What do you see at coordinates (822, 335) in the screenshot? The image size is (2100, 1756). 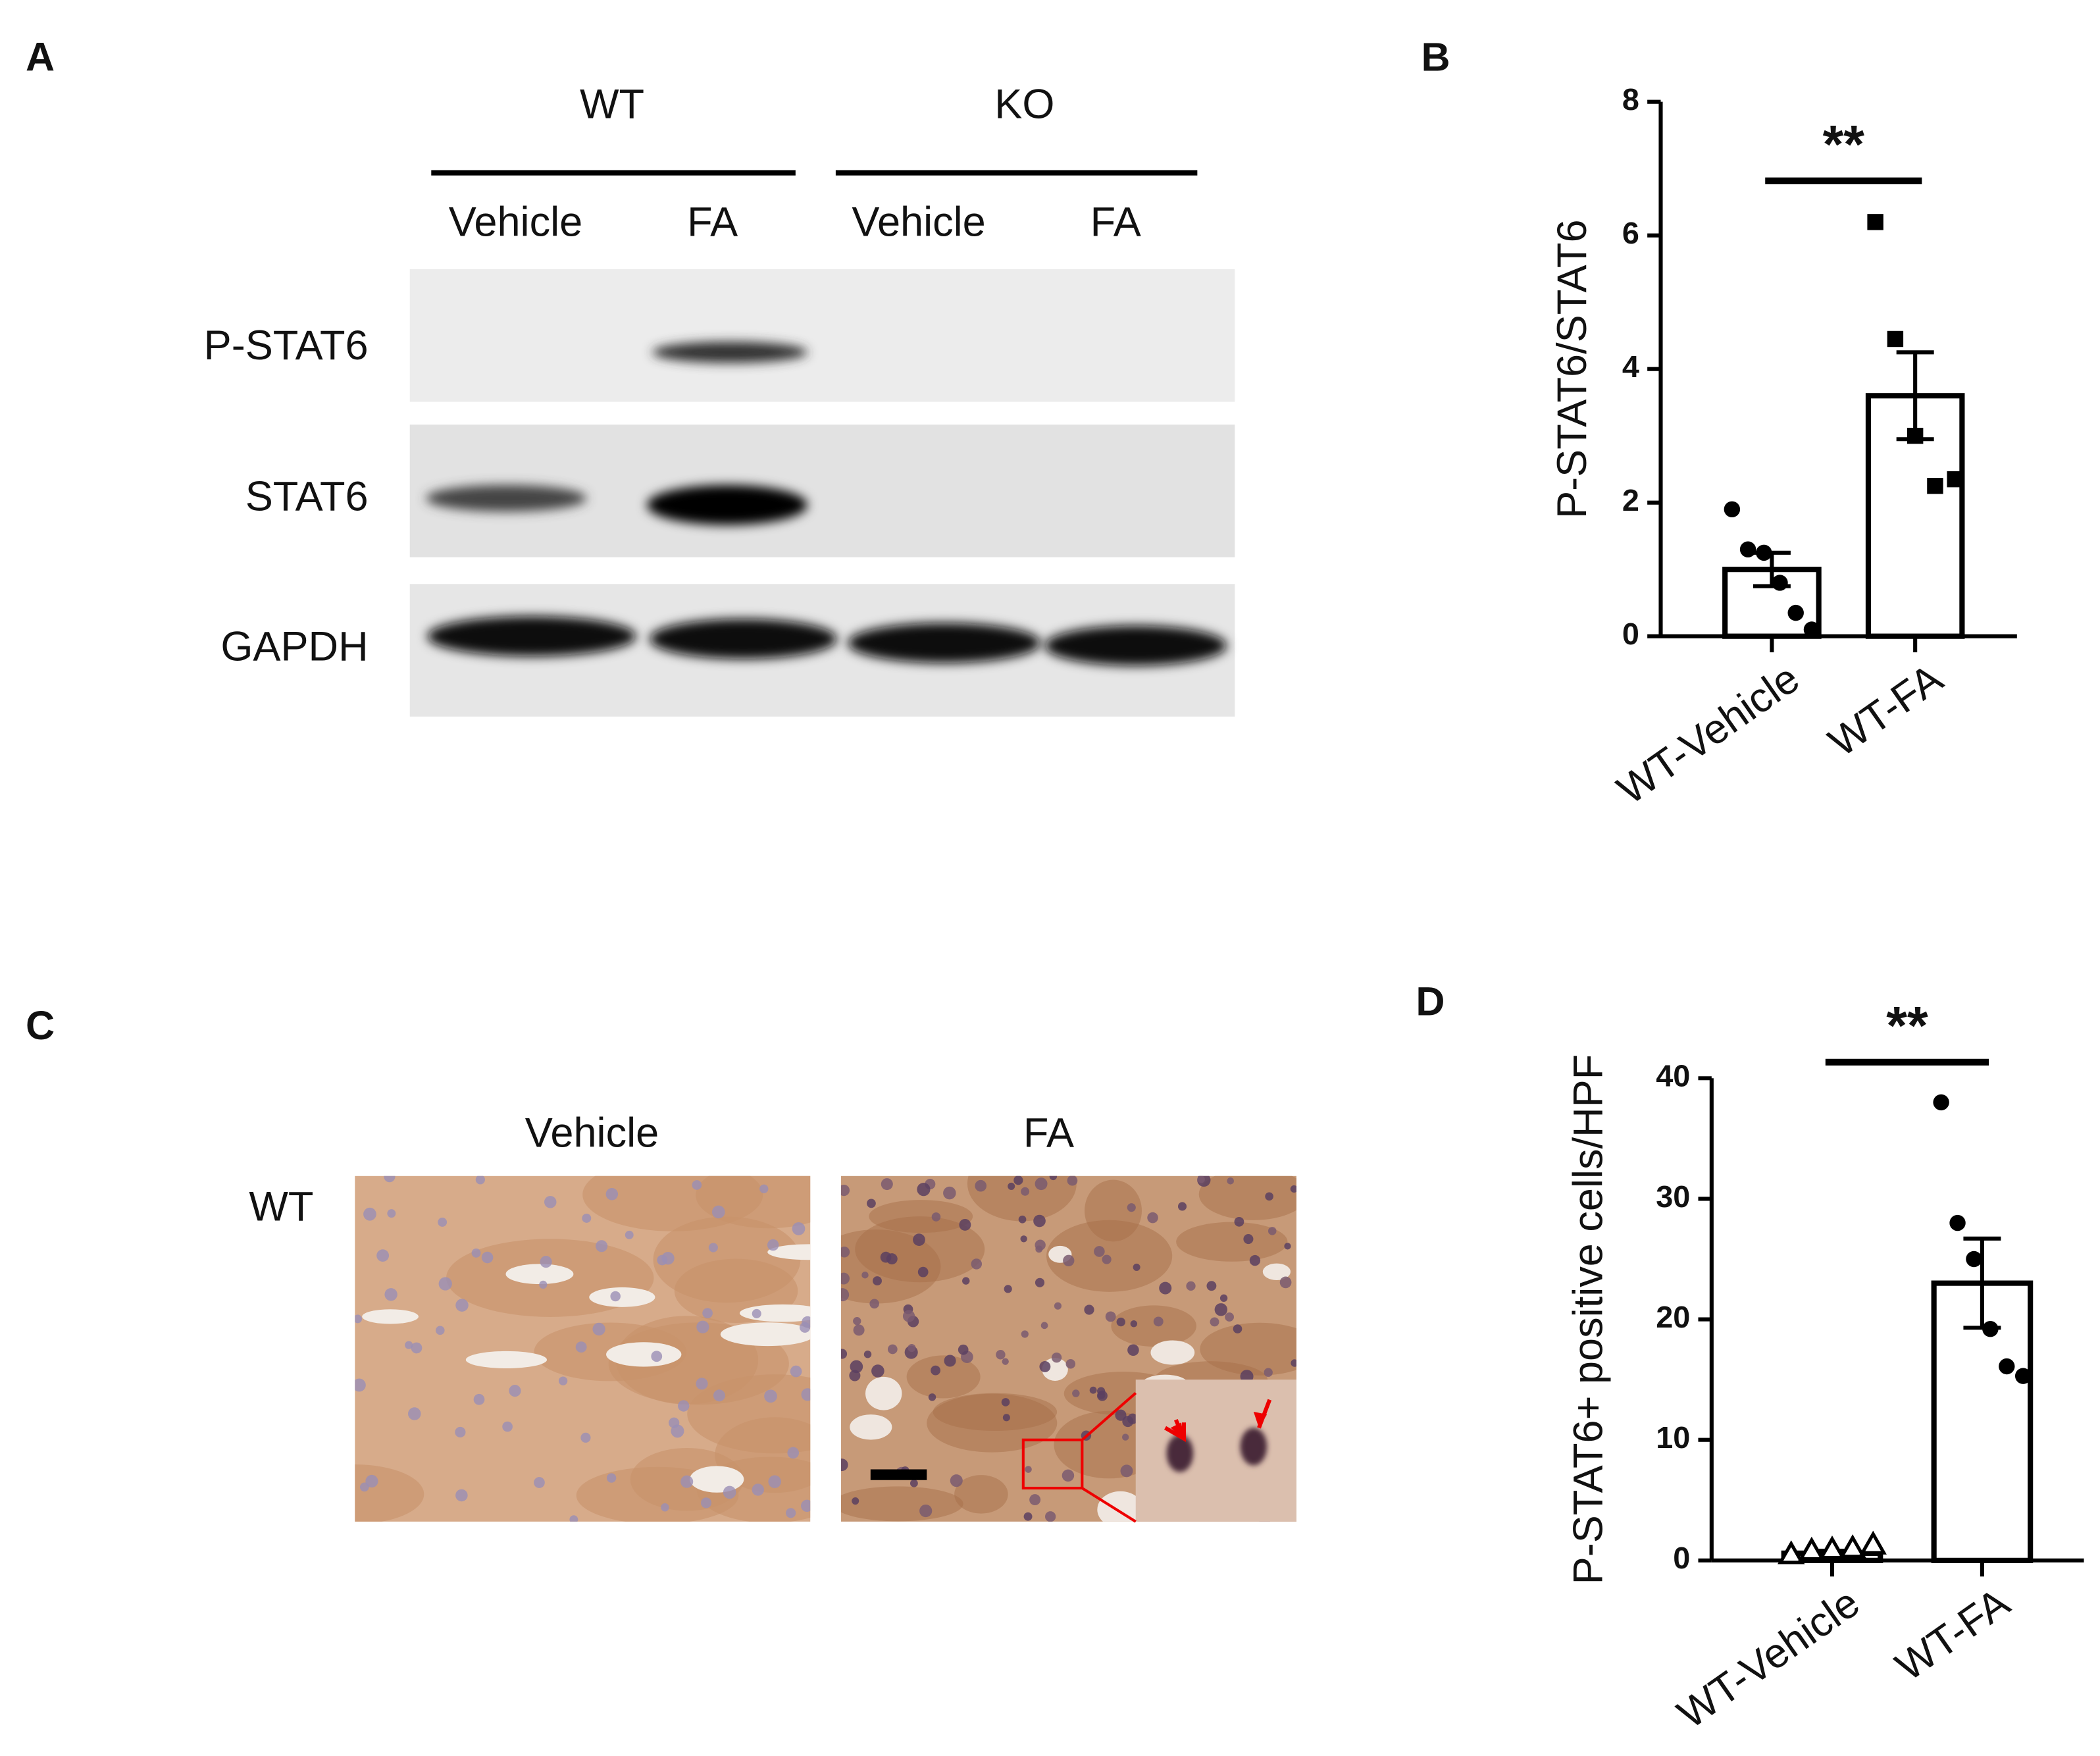 I see `blot-strip` at bounding box center [822, 335].